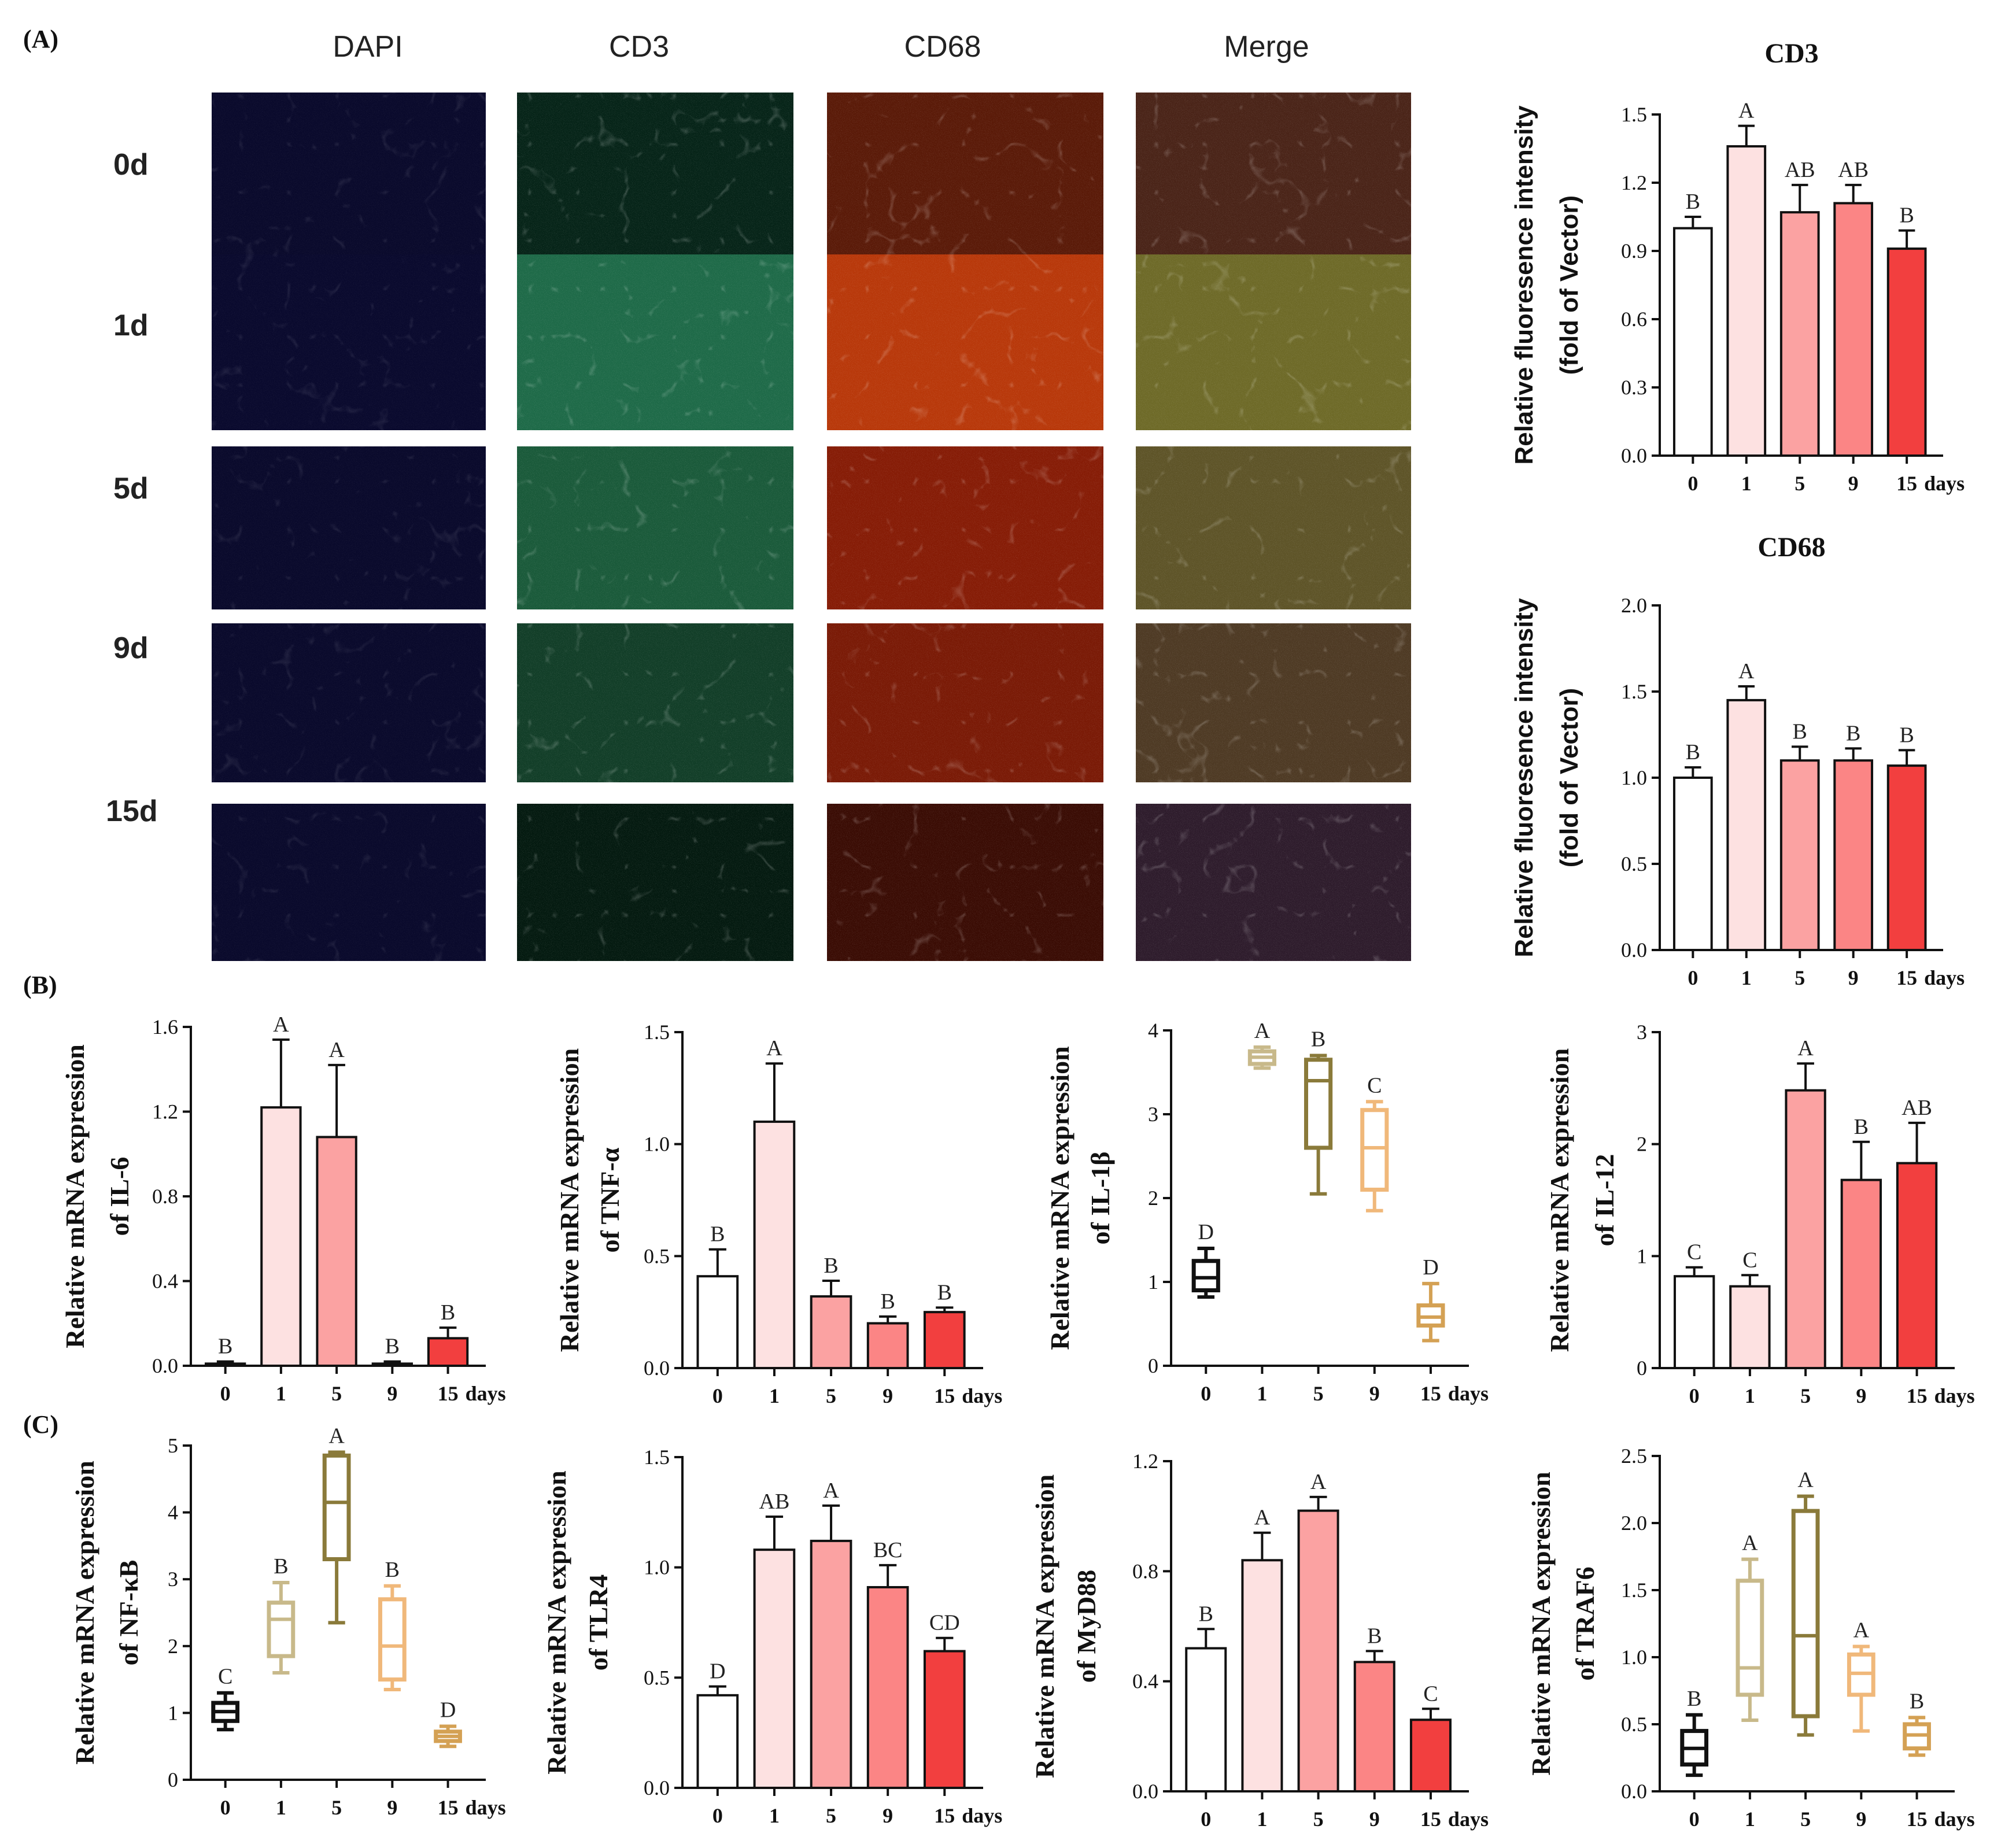 Image resolution: width=2016 pixels, height=1848 pixels. What do you see at coordinates (1634, 1523) in the screenshot?
I see `y-tick-label: 2.0` at bounding box center [1634, 1523].